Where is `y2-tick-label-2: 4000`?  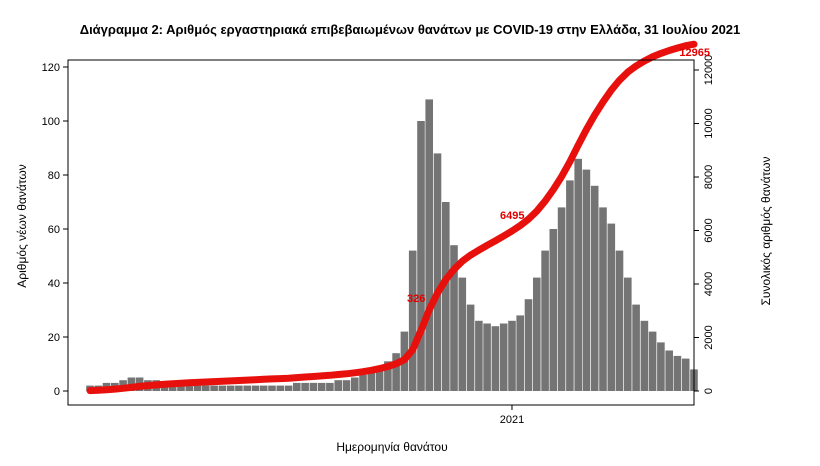 y2-tick-label-2: 4000 is located at coordinates (709, 284).